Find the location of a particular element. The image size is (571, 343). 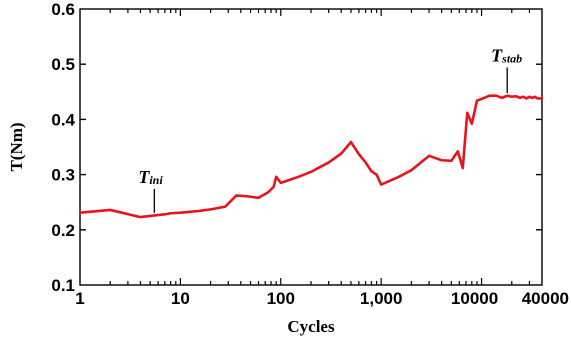

y-tick-label: 0.2 is located at coordinates (63, 230).